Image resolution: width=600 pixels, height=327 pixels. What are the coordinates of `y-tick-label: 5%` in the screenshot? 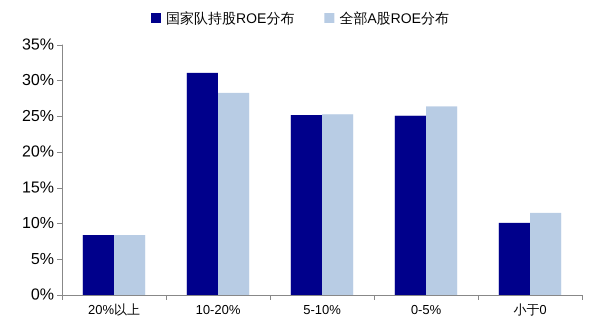 It's located at (42, 259).